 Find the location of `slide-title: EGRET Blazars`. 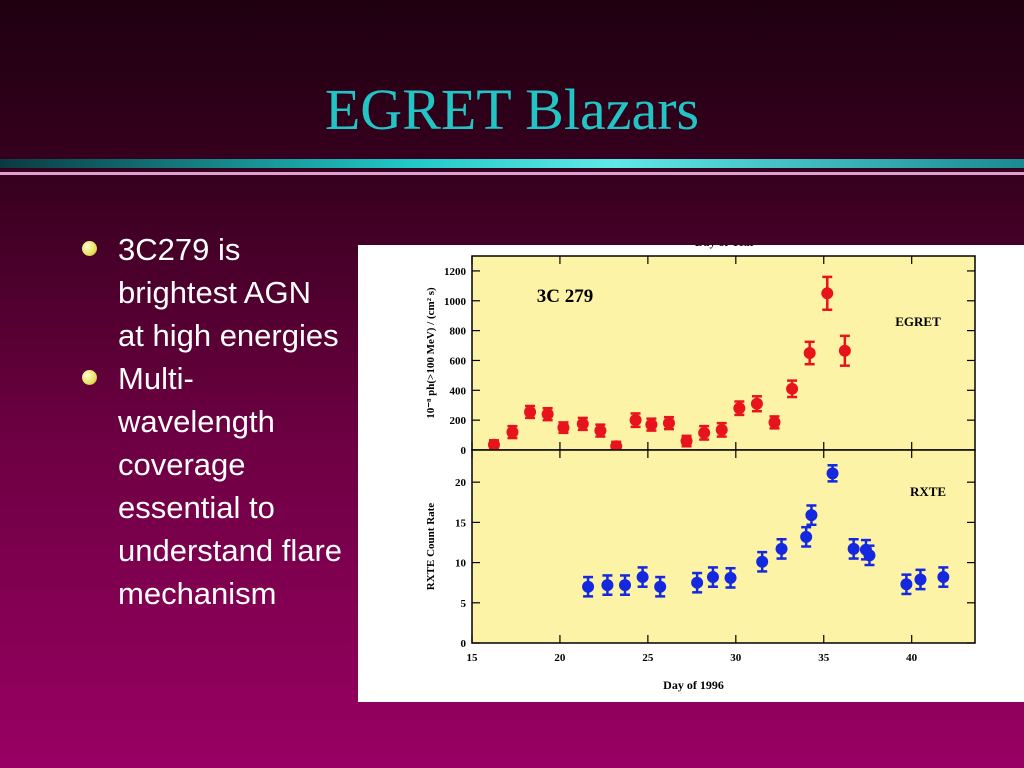

slide-title: EGRET Blazars is located at coordinates (512, 109).